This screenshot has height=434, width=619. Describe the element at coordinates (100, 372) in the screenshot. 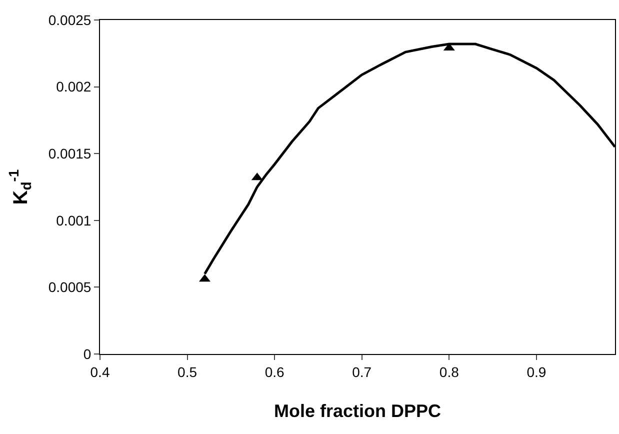

I see `x-tick-label: 0.4` at that location.